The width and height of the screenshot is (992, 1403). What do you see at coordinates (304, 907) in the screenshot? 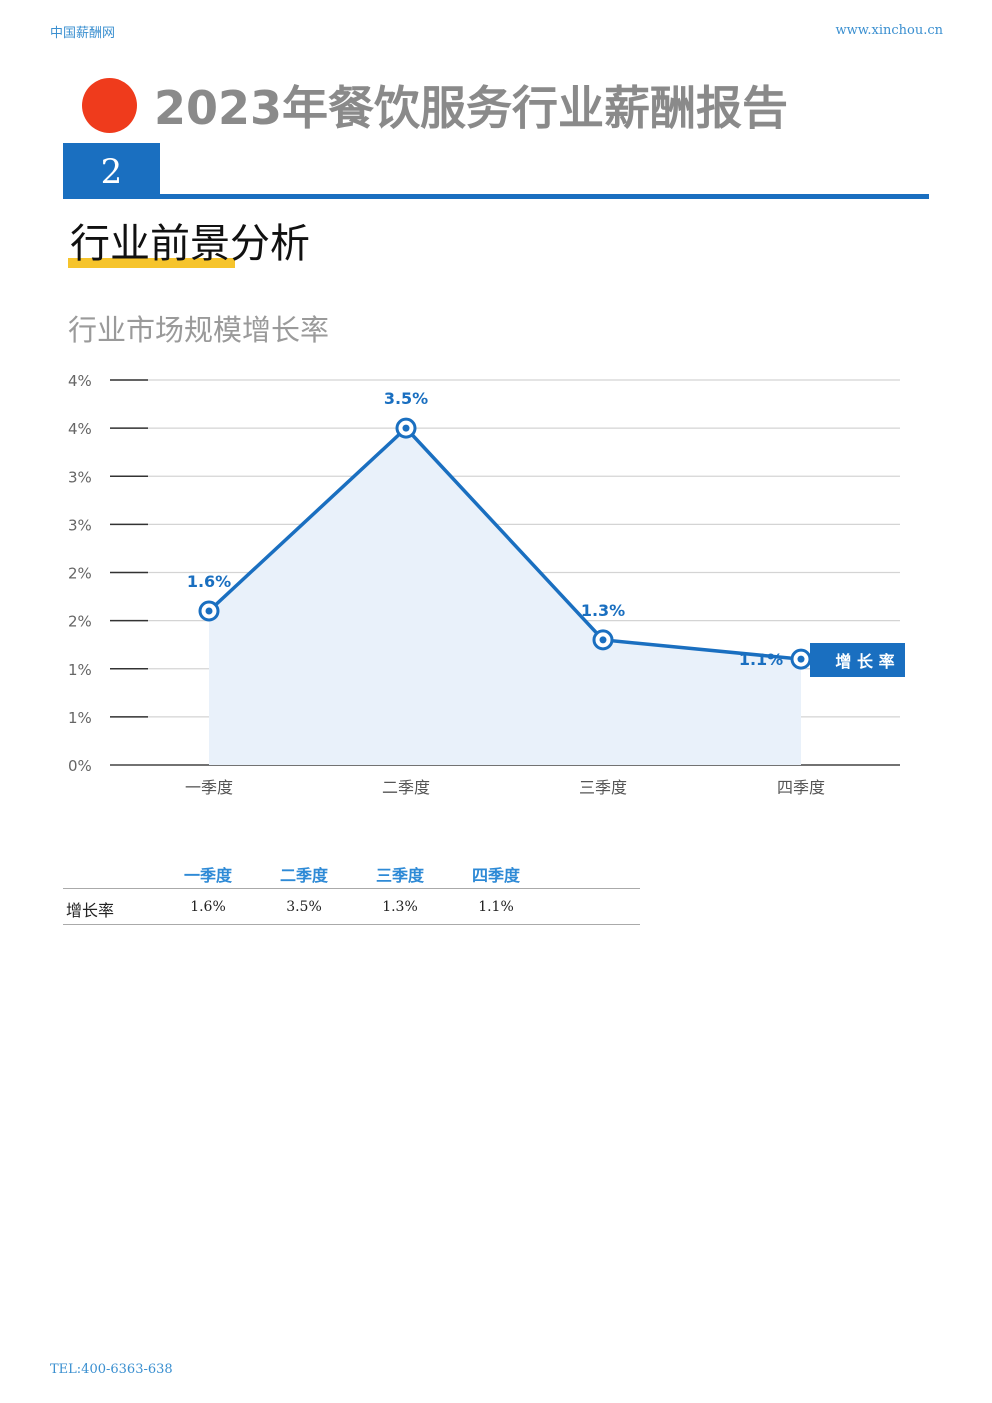
I see `table-cell: 3.5%` at bounding box center [304, 907].